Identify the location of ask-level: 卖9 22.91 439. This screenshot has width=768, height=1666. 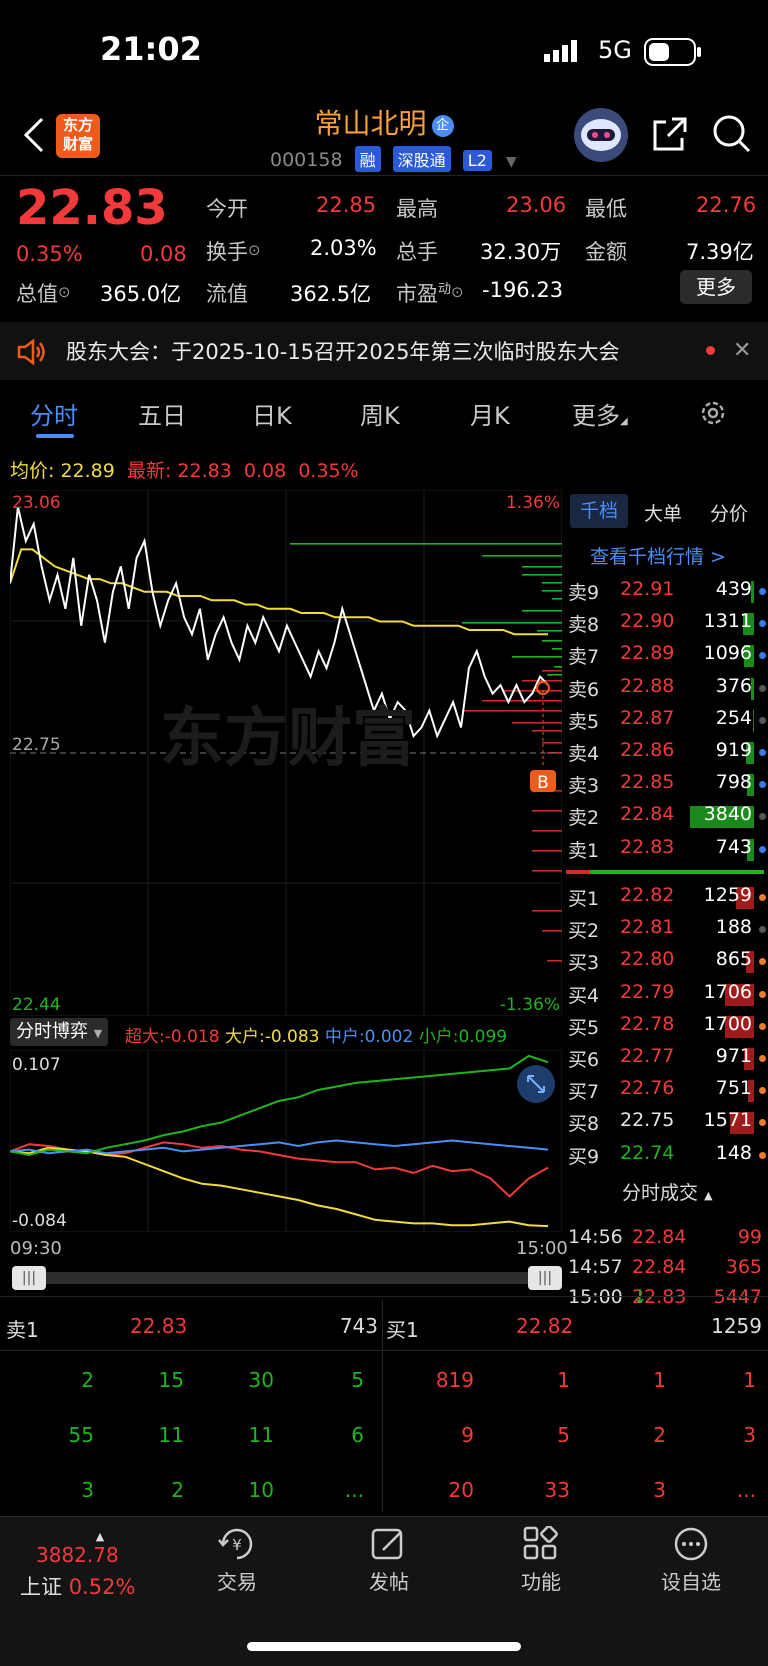
(666, 594).